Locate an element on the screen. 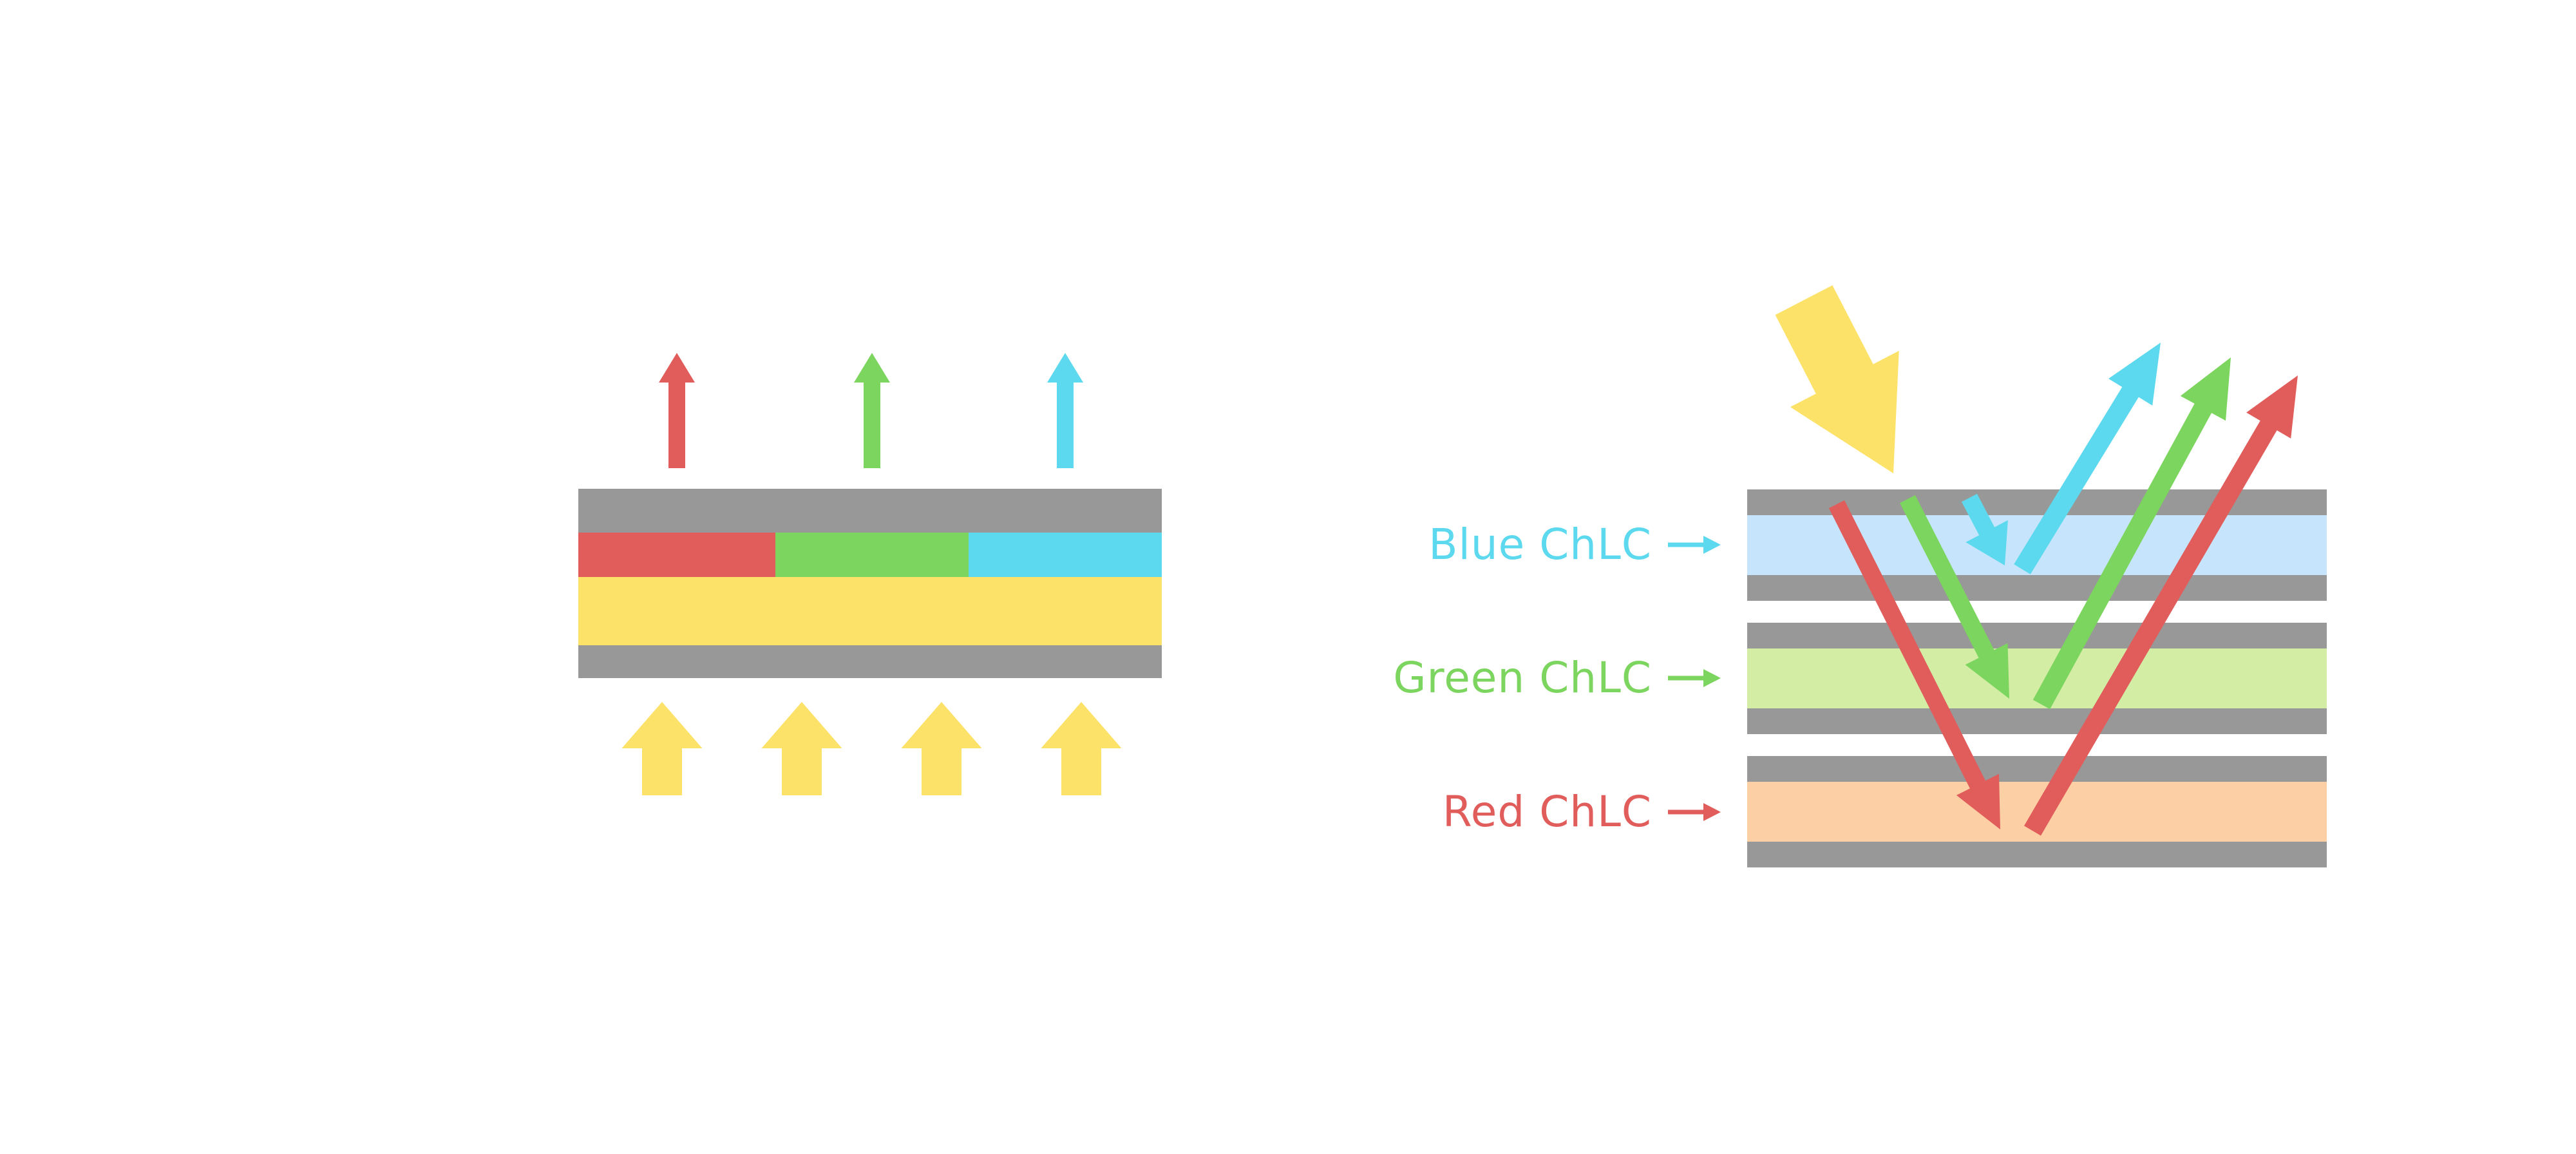 The width and height of the screenshot is (2576, 1154). red-chlc-label: Red ChLC is located at coordinates (1547, 812).